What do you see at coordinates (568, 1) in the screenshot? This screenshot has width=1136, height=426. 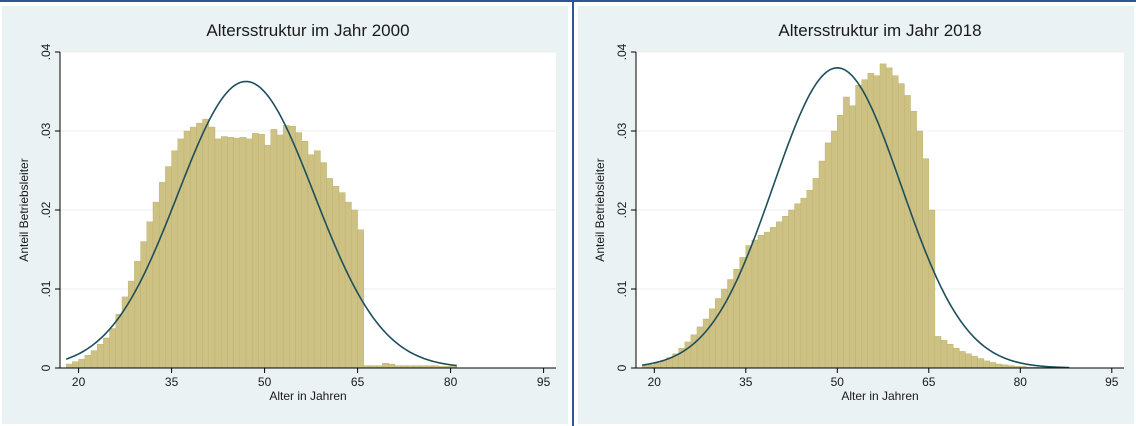 I see `top-border-line` at bounding box center [568, 1].